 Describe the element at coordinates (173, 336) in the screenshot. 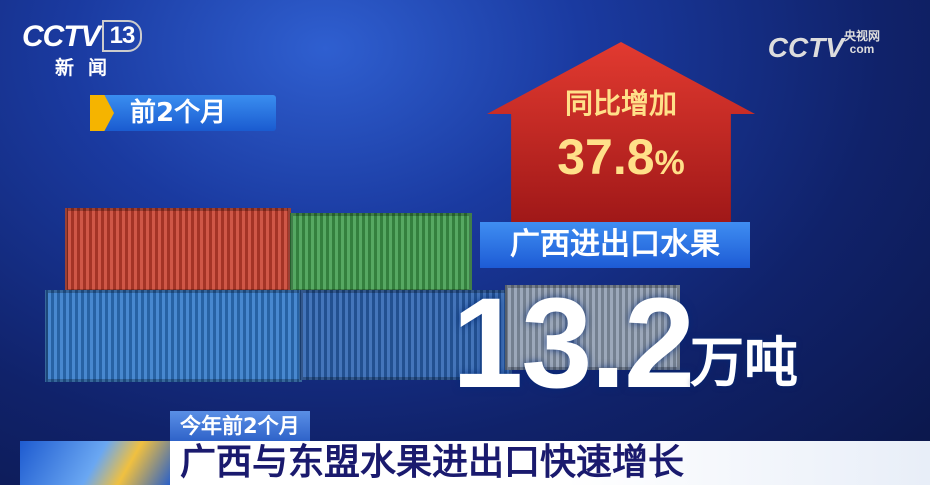

I see `blue-container` at that location.